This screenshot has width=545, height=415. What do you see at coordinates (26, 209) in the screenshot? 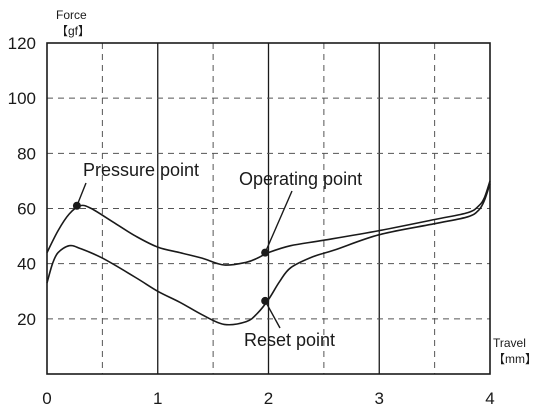
I see `y-tick-label: 60` at bounding box center [26, 209].